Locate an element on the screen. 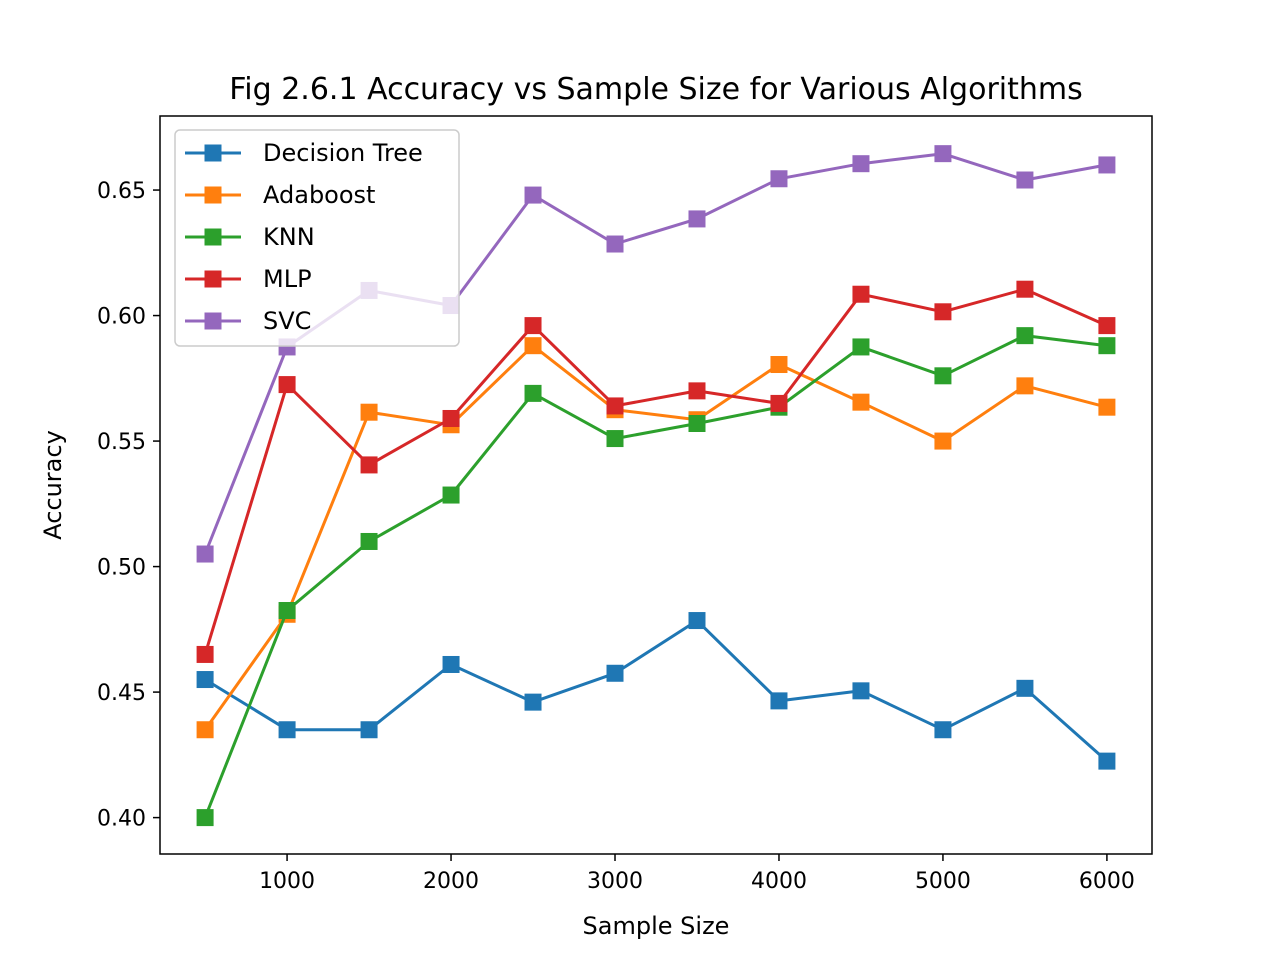 Image resolution: width=1280 pixels, height=960 pixels. y-tick-label: 0.40 is located at coordinates (121, 819).